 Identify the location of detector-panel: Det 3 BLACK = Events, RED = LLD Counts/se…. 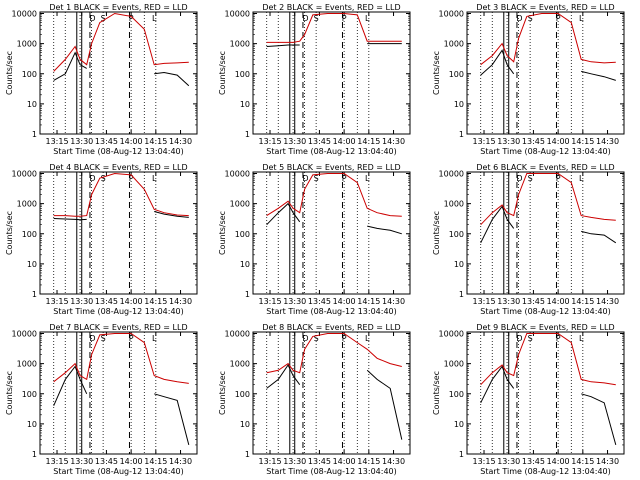
(528, 79).